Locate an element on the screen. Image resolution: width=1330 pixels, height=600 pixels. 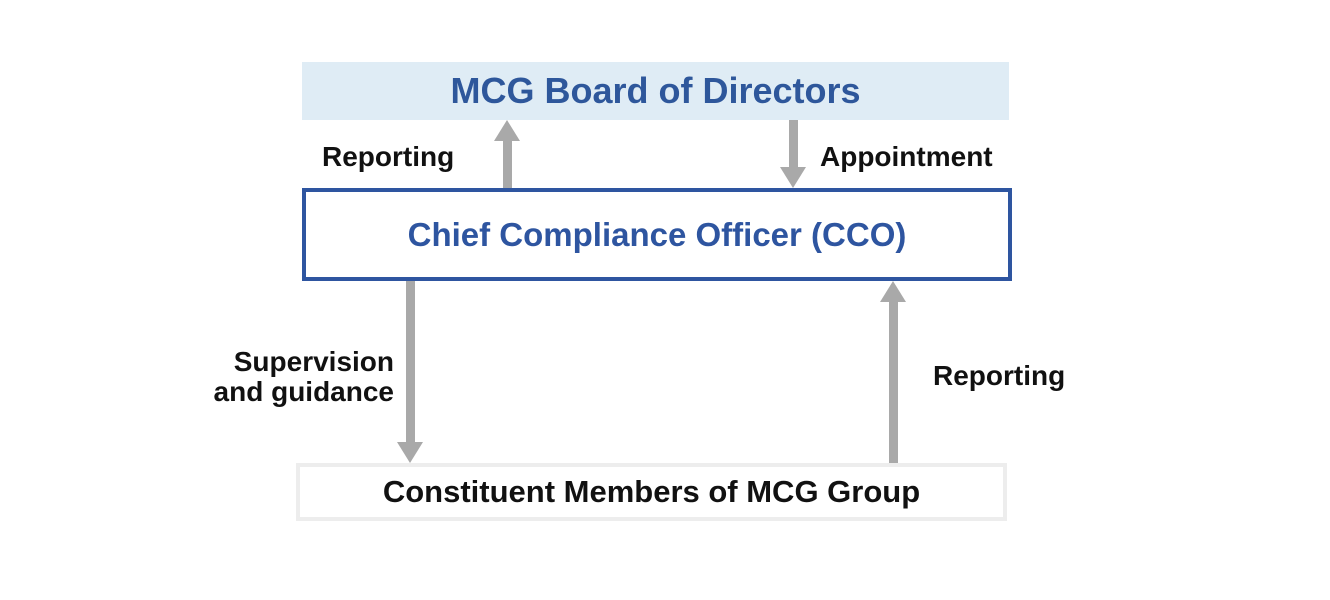
constituent-members-label: Constituent Members of MCG Group is located at coordinates (651, 491).